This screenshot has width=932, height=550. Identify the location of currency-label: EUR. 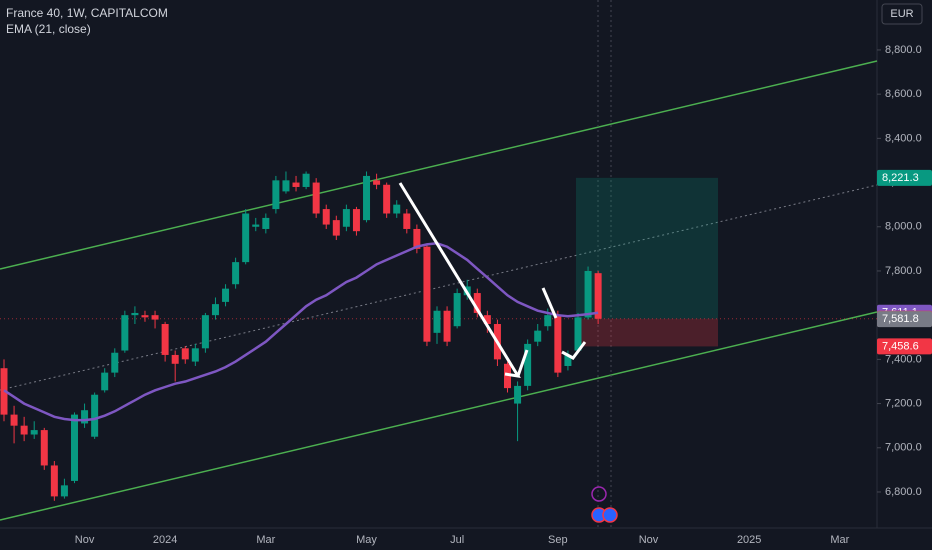
(901, 14).